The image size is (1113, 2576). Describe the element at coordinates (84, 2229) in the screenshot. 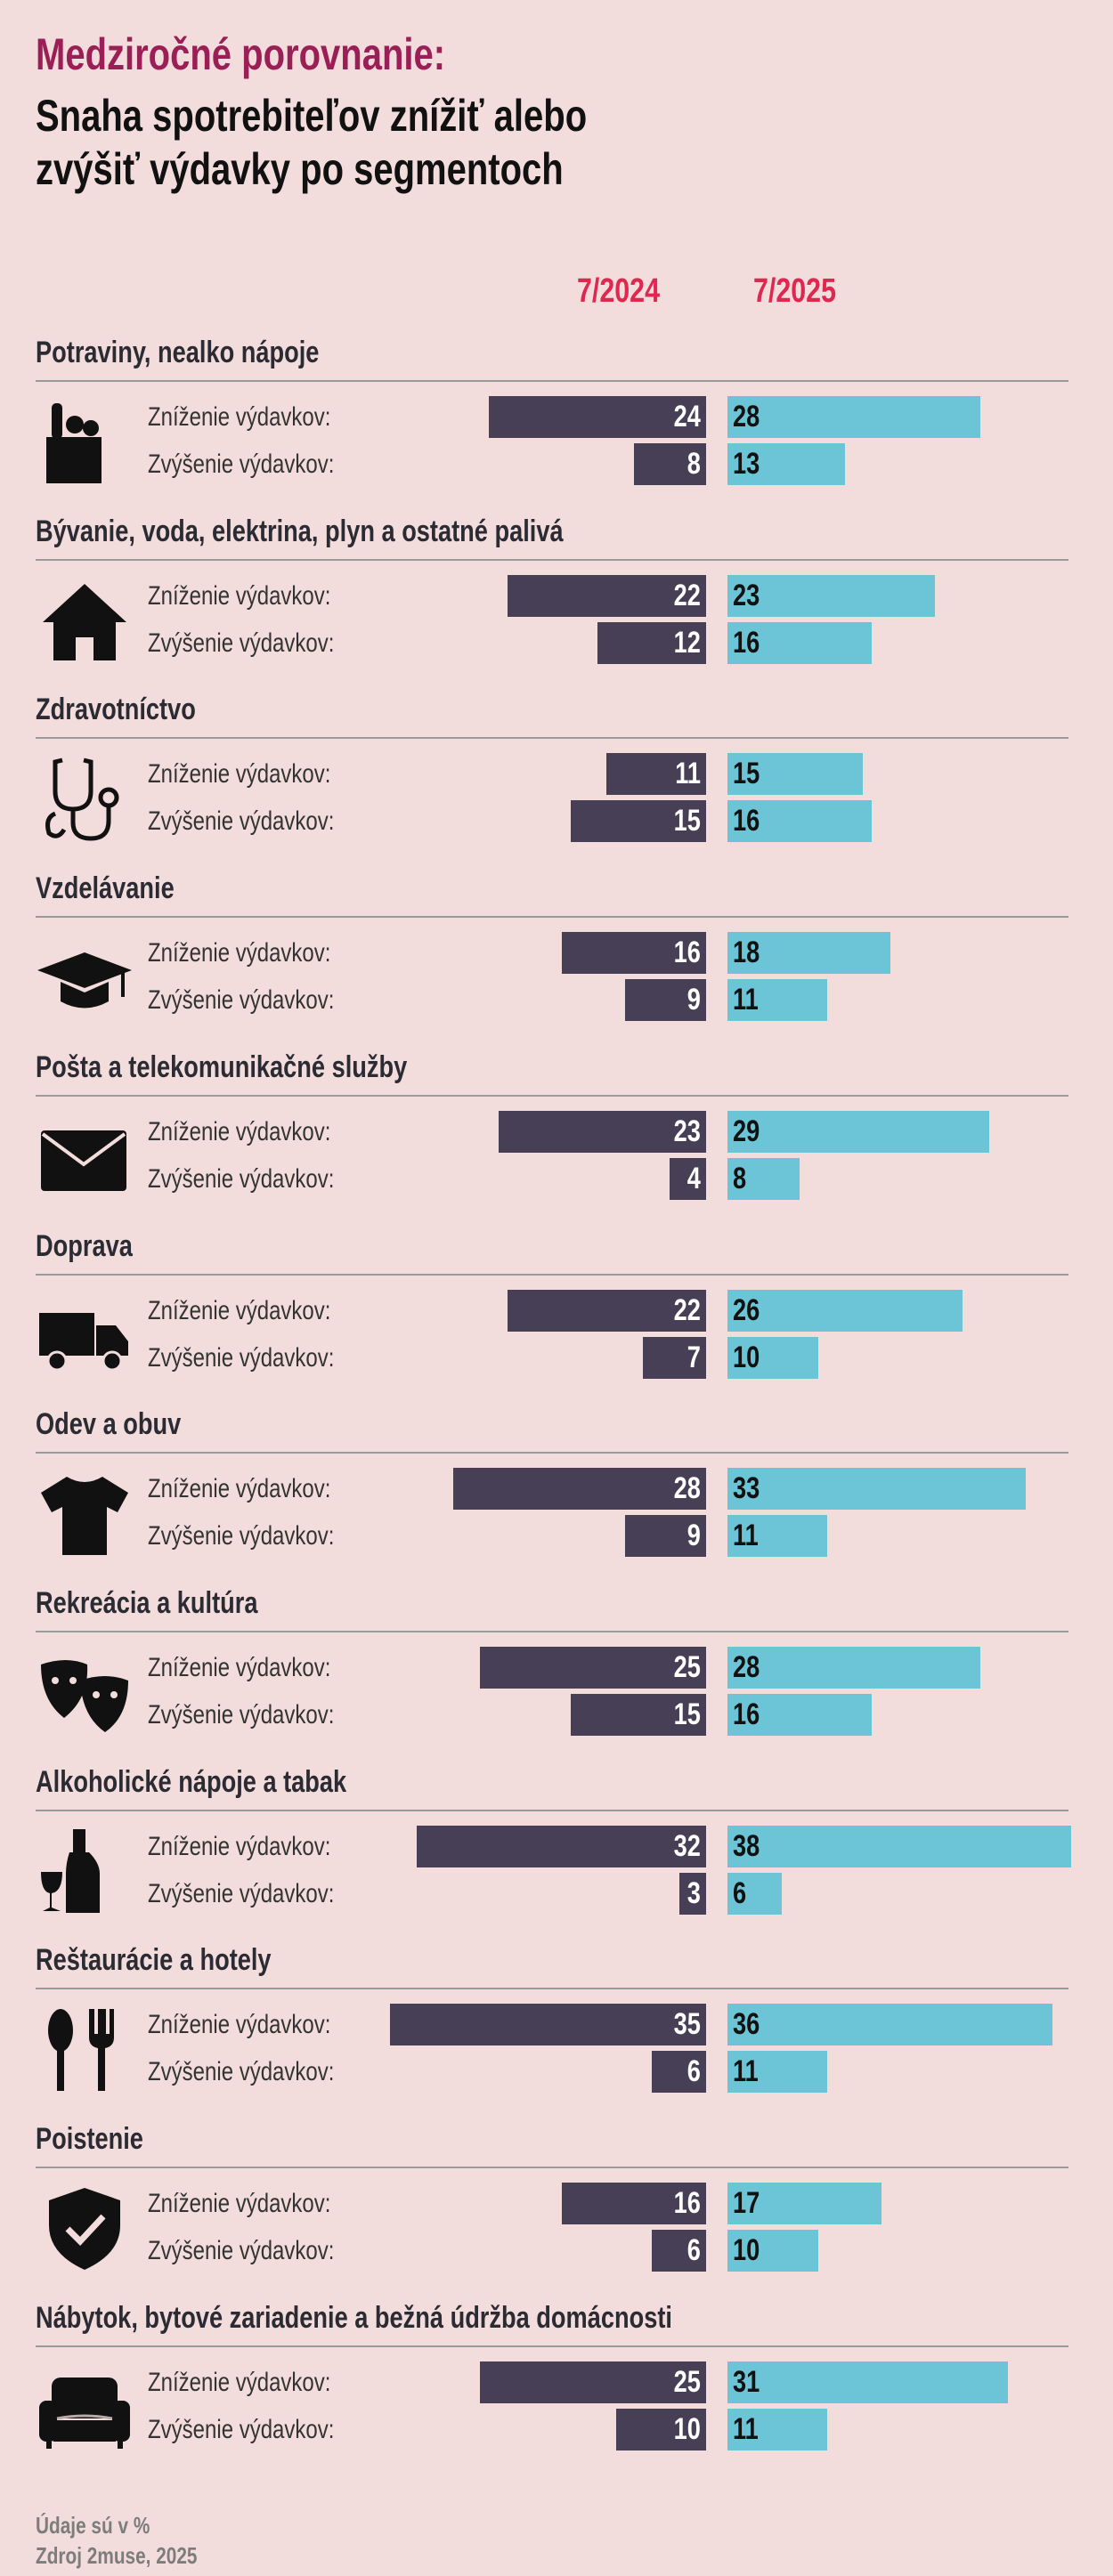

I see `shield-check-icon` at that location.